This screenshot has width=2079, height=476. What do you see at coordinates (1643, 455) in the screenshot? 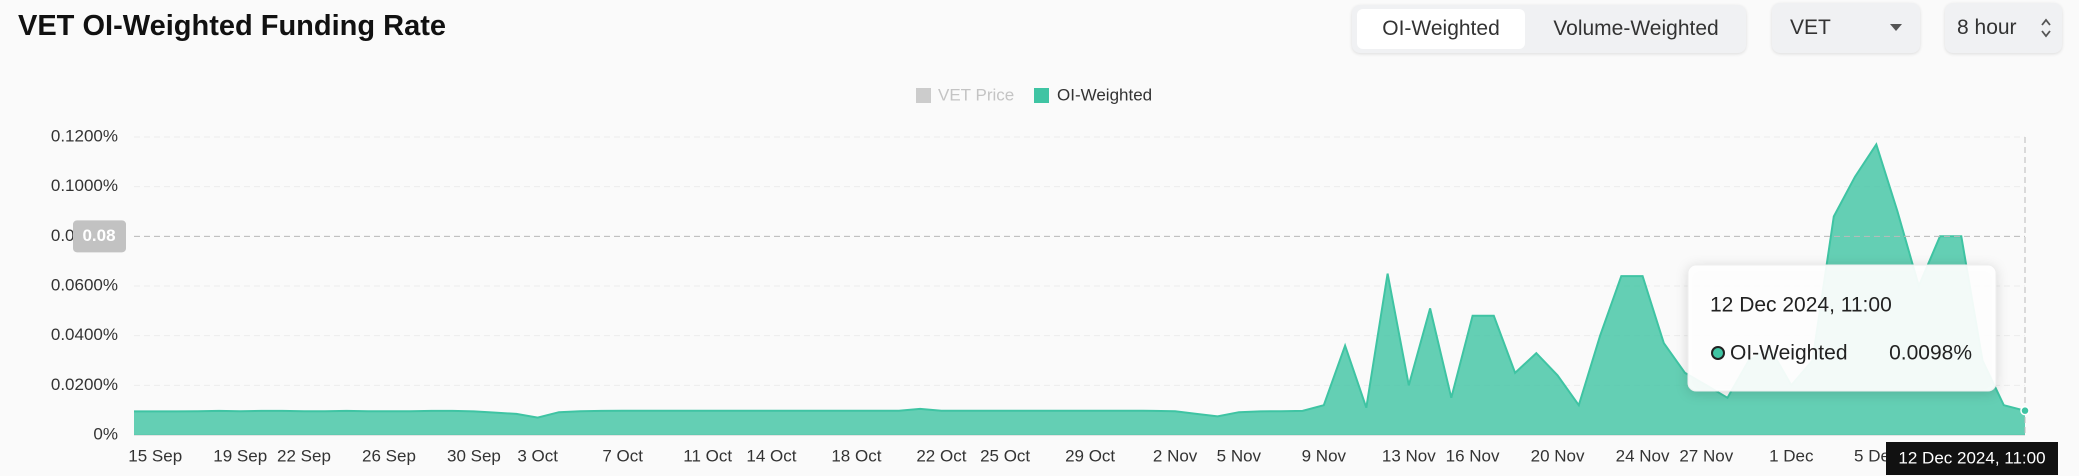
I see `x-tick-label: 24 Nov` at bounding box center [1643, 455].